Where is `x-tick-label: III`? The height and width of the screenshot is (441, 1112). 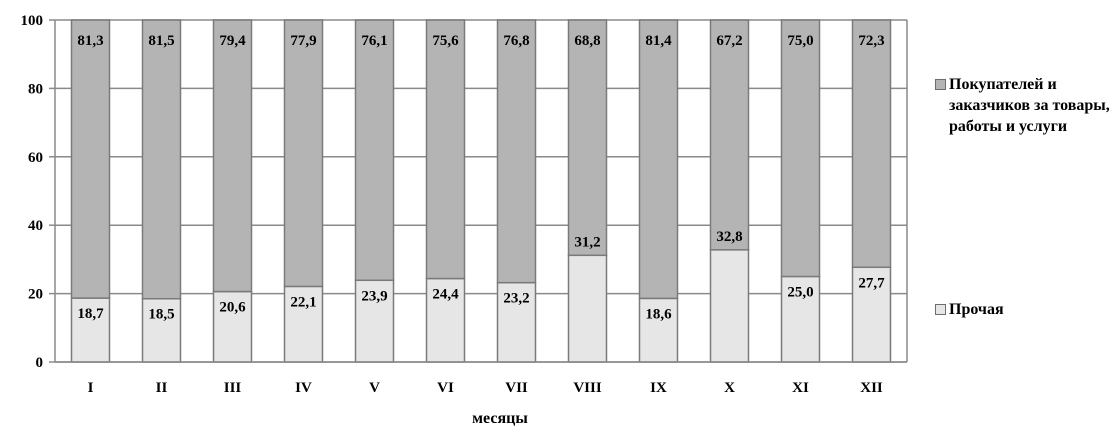
x-tick-label: III is located at coordinates (233, 388).